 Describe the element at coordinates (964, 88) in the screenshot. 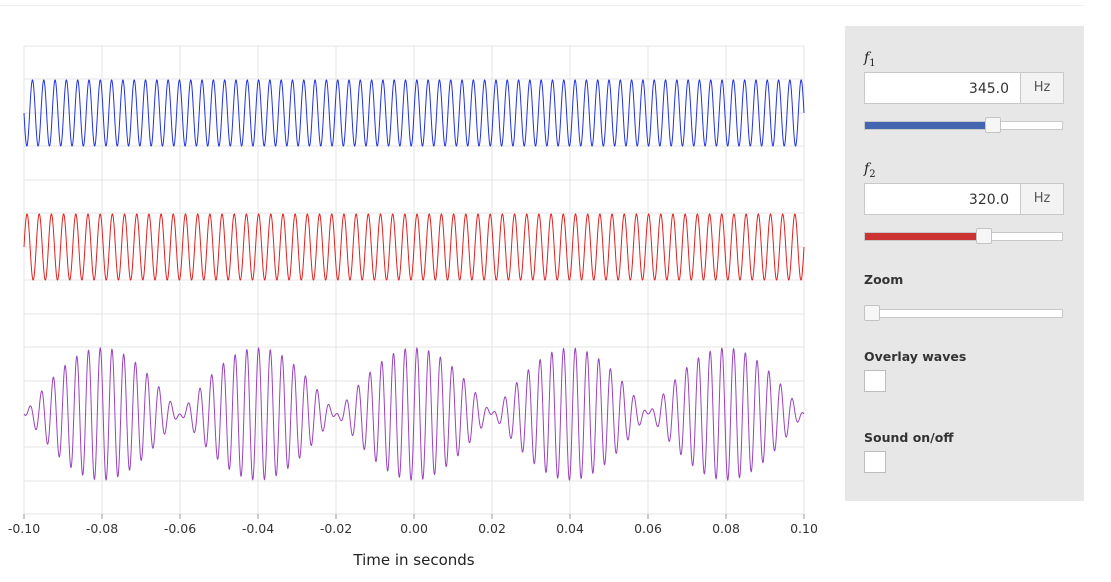

I see `f1-input: 345.0 Hz` at that location.